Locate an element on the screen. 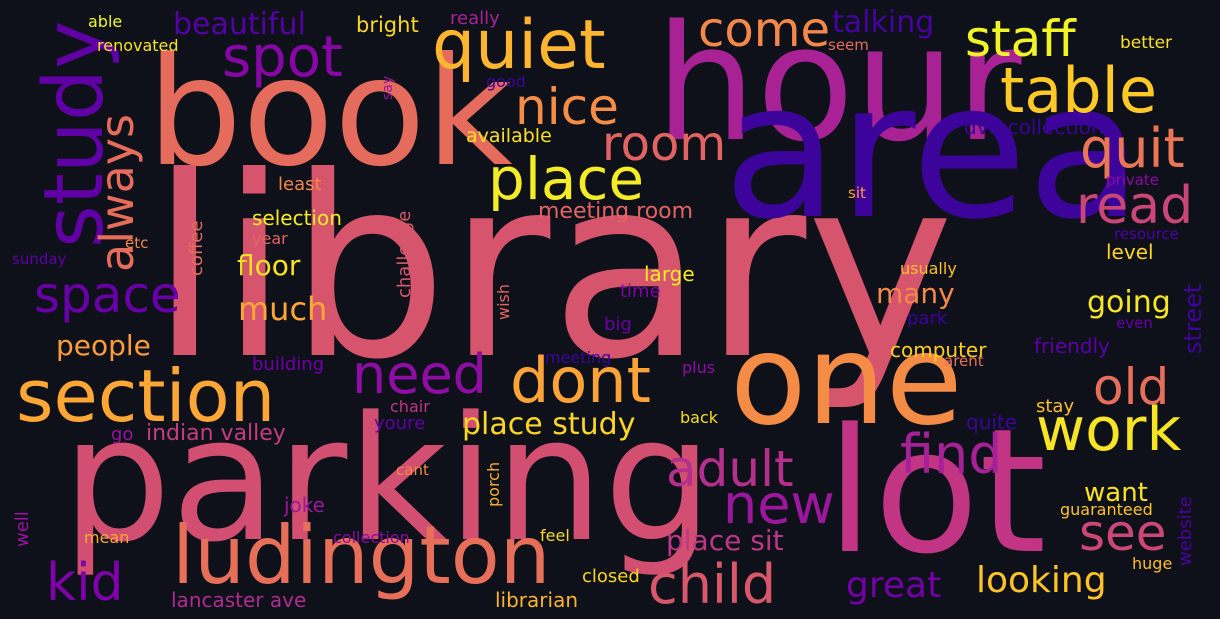 The height and width of the screenshot is (619, 1220). cloud-word: librarian is located at coordinates (536, 600).